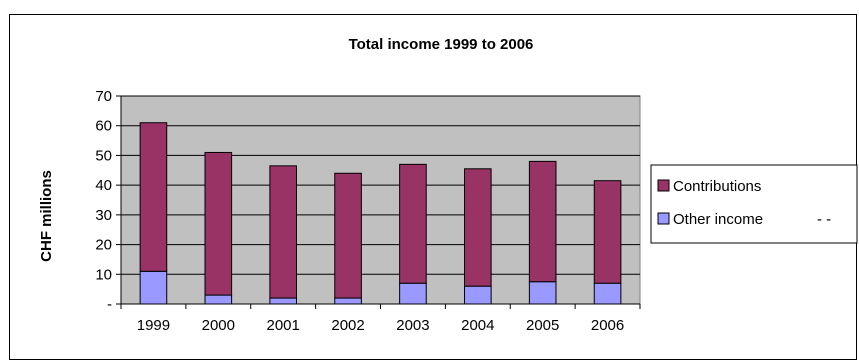 Image resolution: width=859 pixels, height=364 pixels. Describe the element at coordinates (103, 185) in the screenshot. I see `y-tick-label: 40` at that location.